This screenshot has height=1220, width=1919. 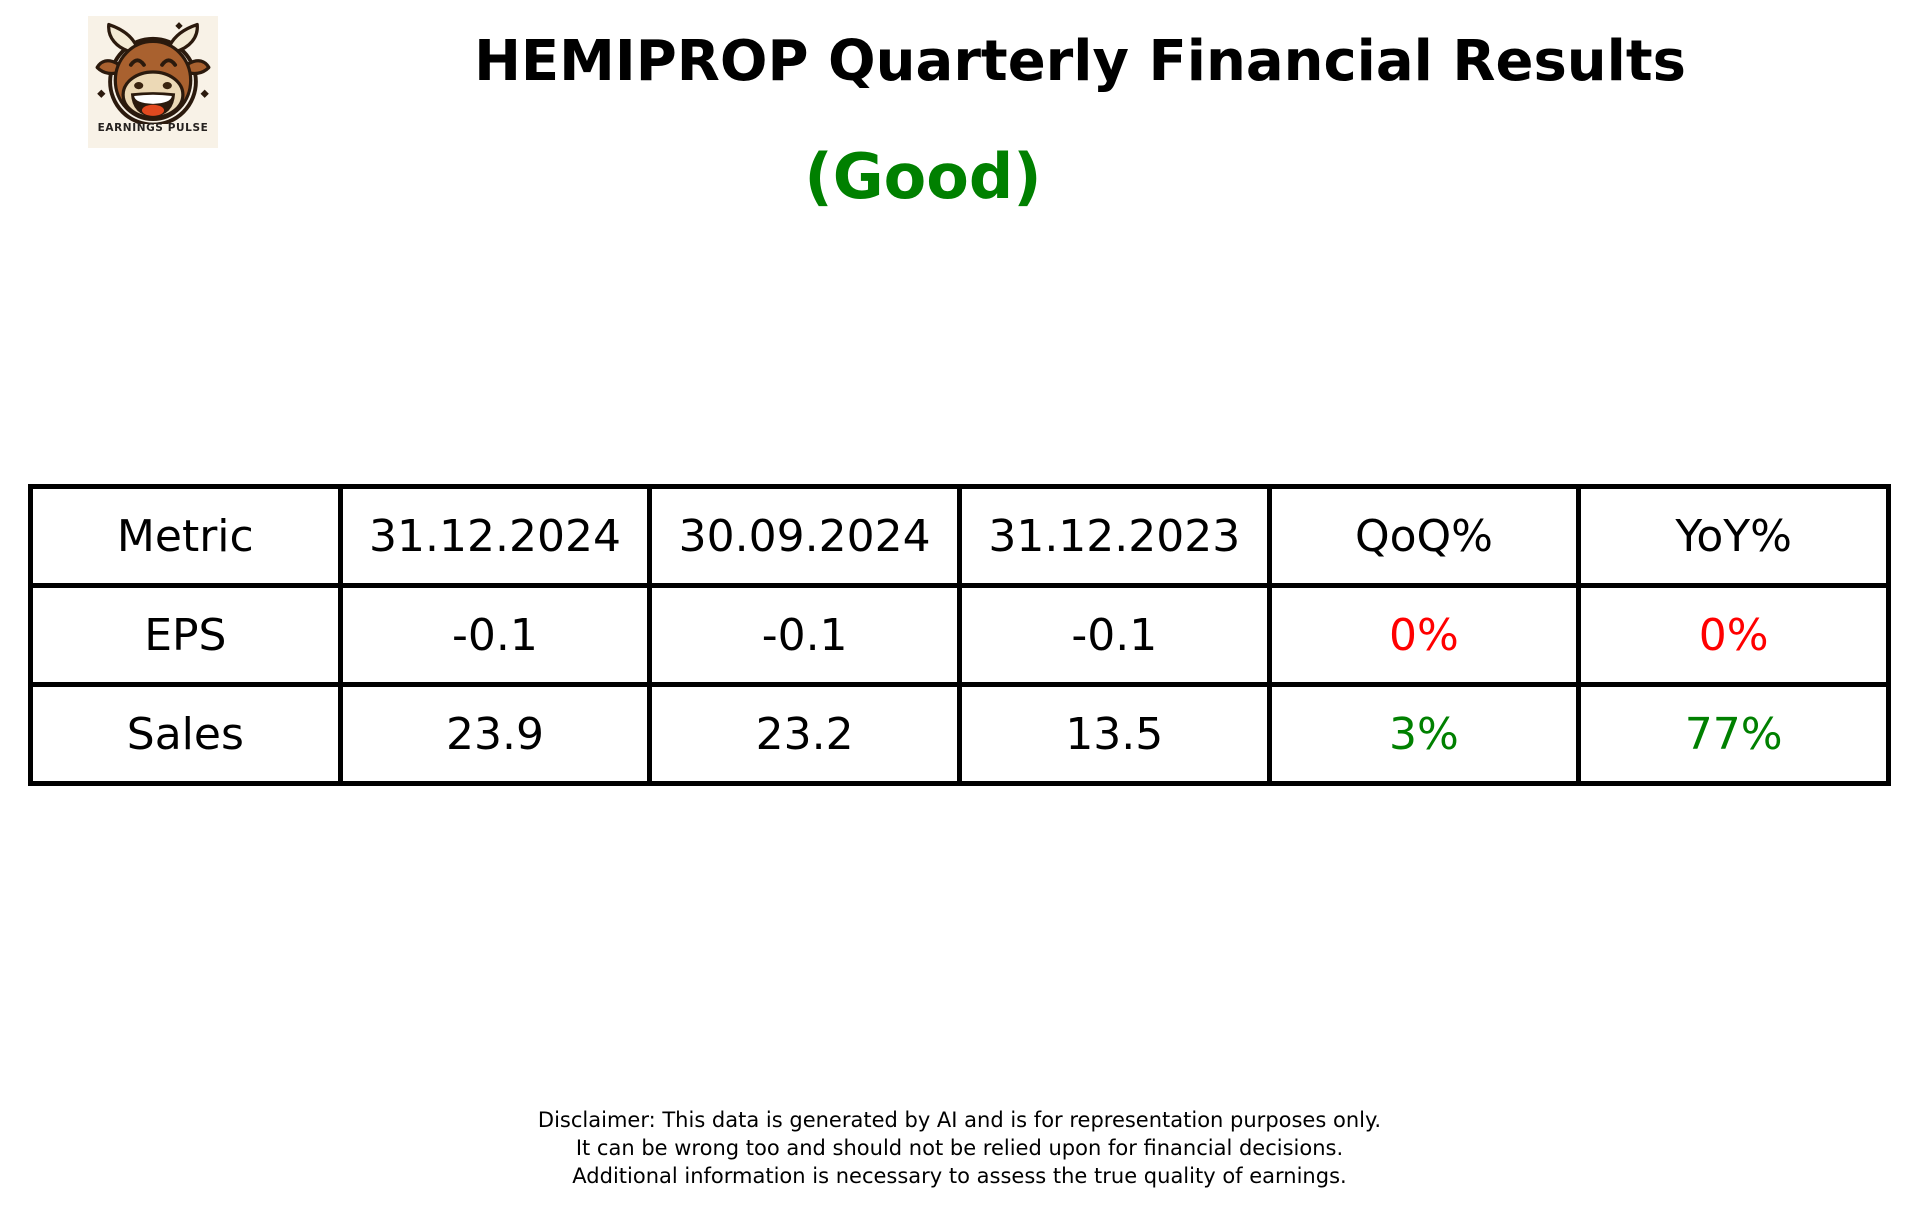 What do you see at coordinates (1733, 635) in the screenshot?
I see `eps-yoy-cell: 0%` at bounding box center [1733, 635].